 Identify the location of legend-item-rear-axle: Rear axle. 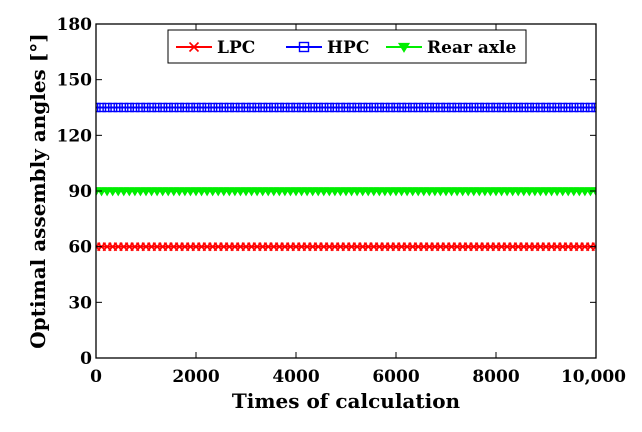
(451, 48).